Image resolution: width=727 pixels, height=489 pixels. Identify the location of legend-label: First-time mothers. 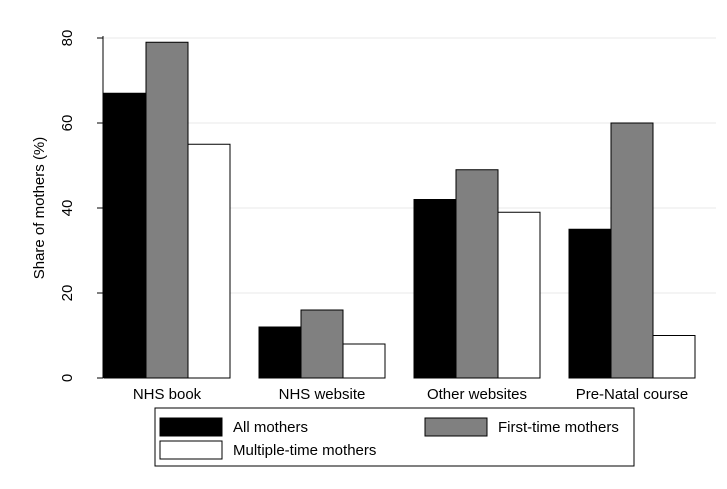
(558, 427).